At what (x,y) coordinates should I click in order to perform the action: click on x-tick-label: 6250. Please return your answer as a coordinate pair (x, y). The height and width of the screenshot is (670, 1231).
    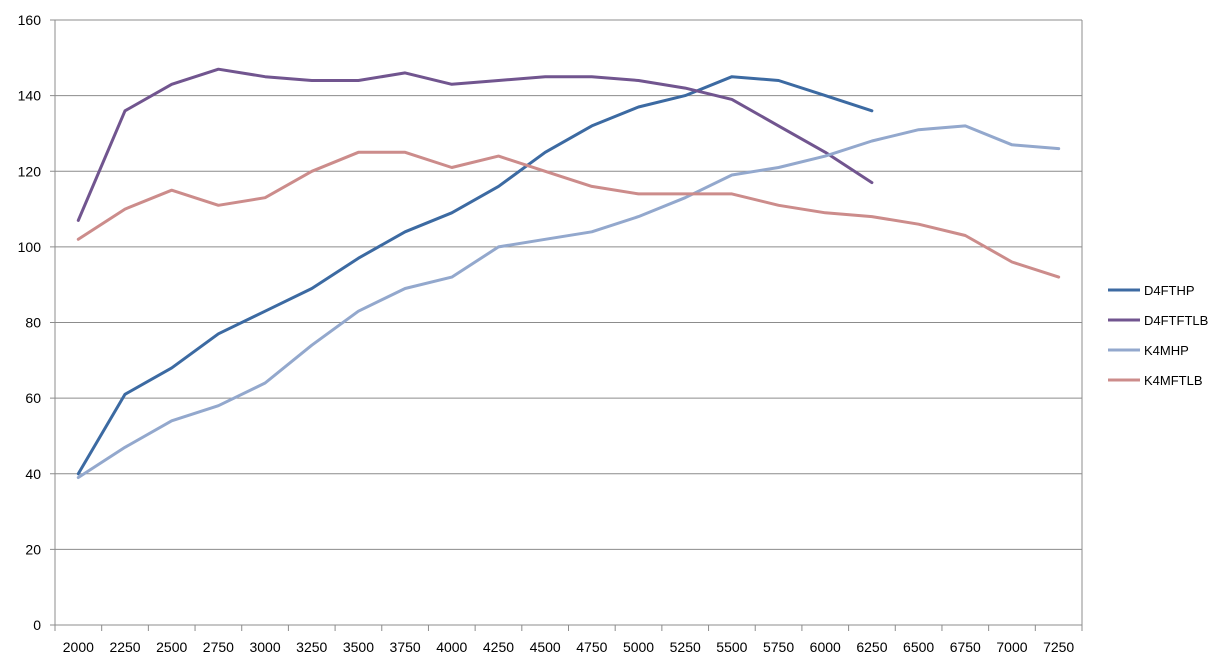
    Looking at the image, I should click on (871, 647).